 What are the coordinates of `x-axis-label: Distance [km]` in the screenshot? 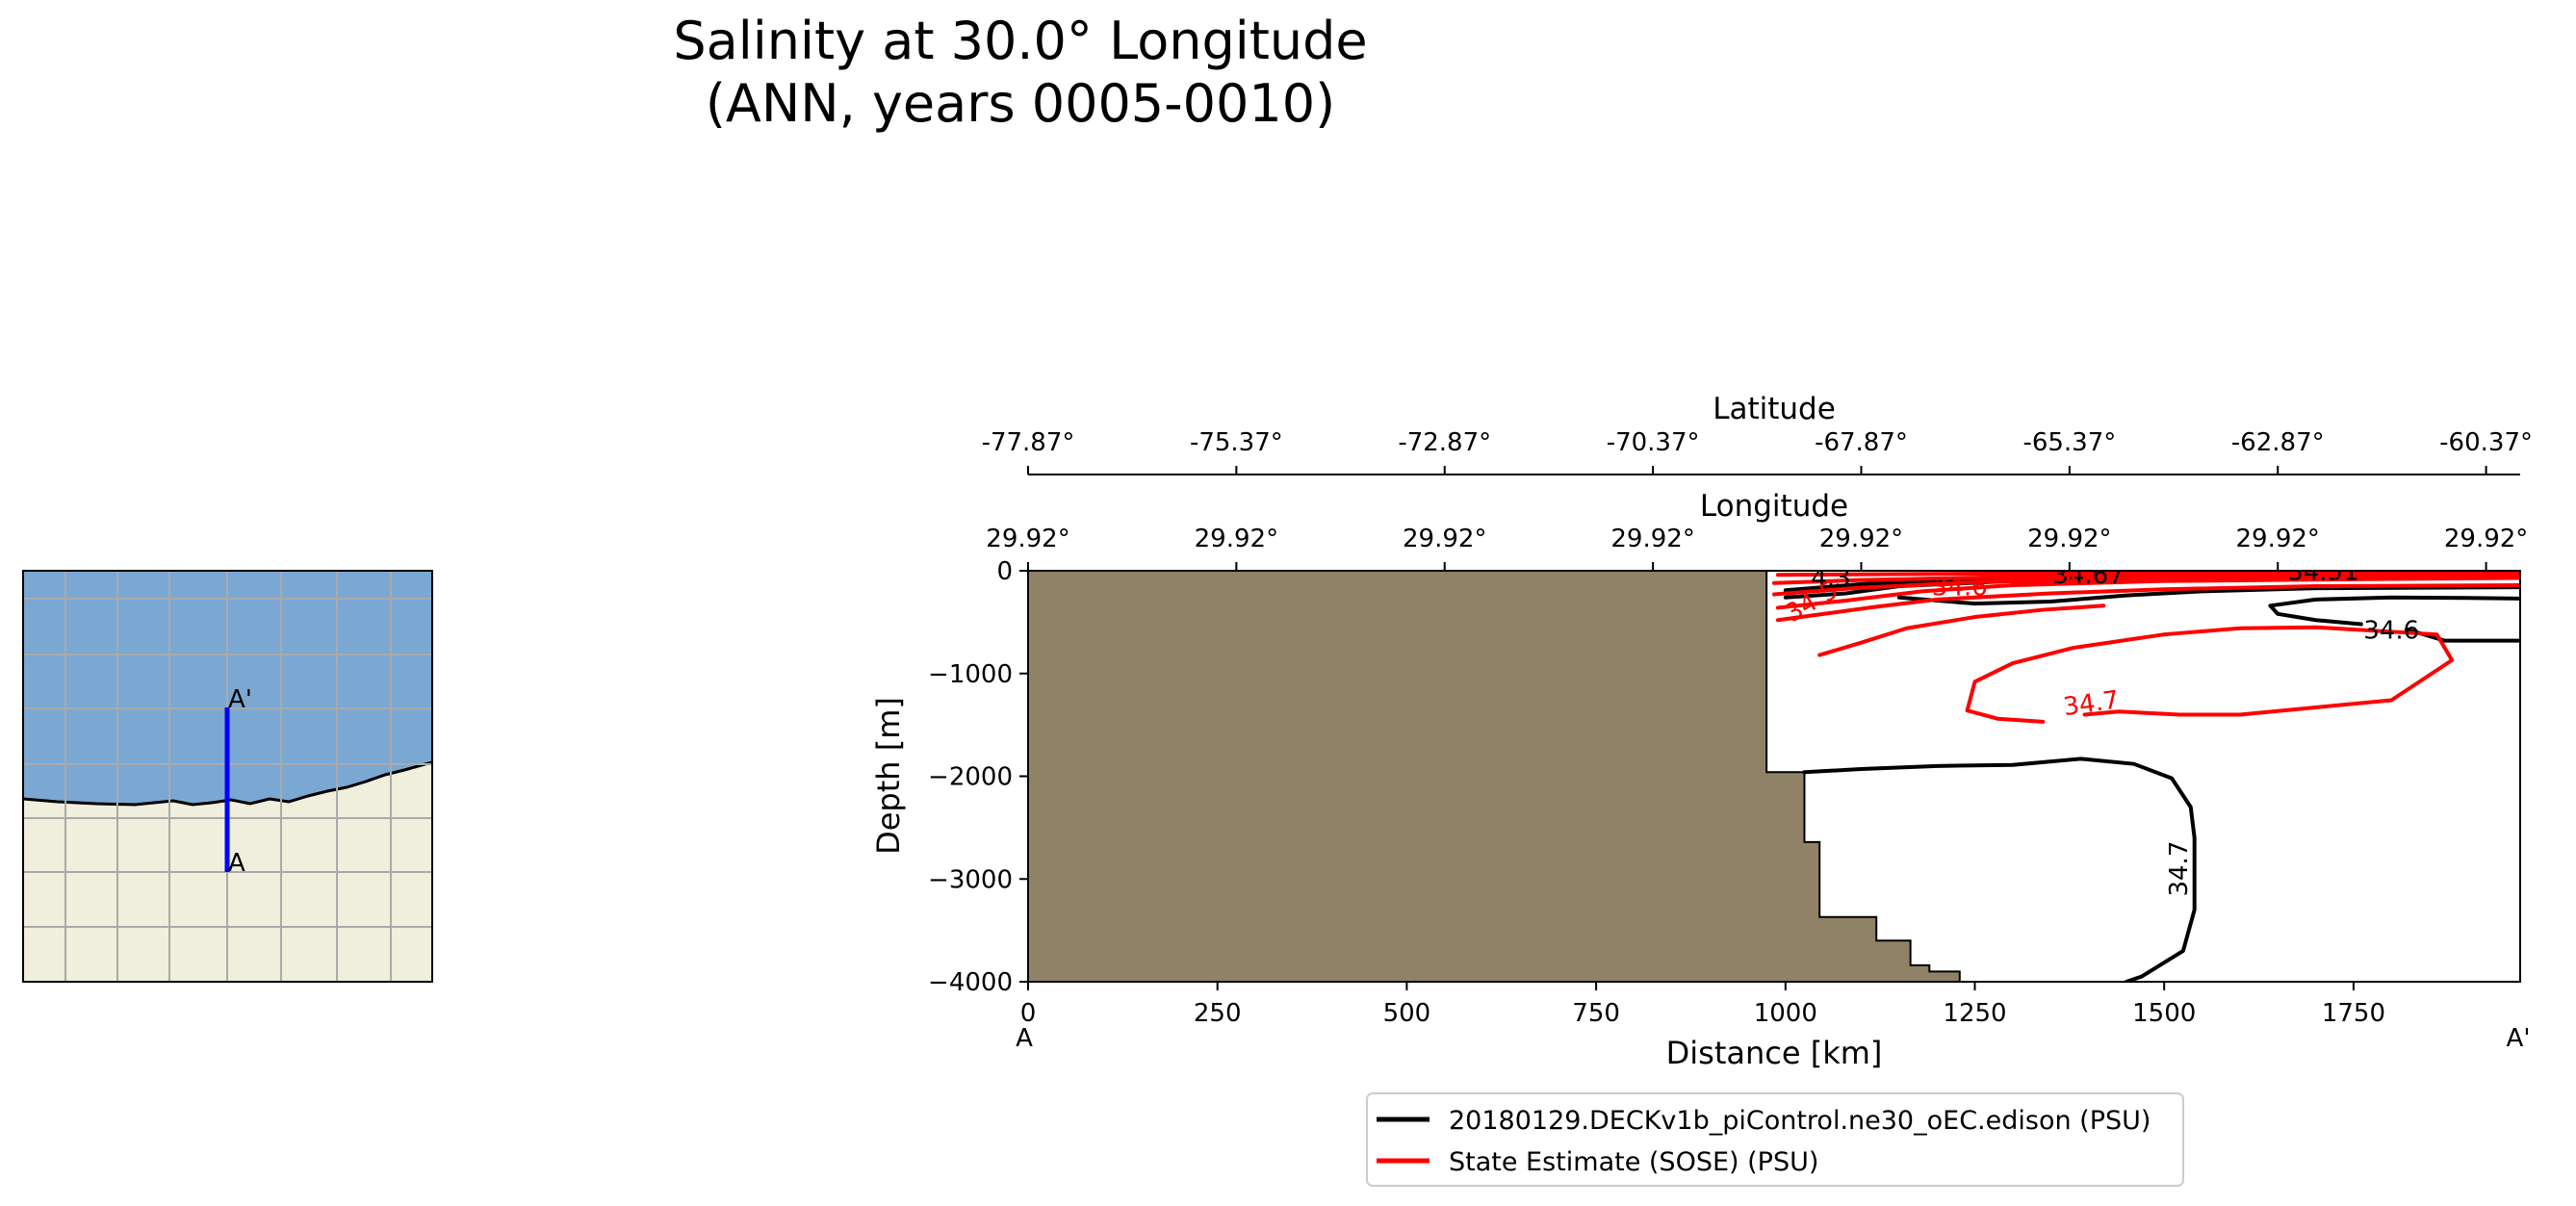 It's located at (1775, 1053).